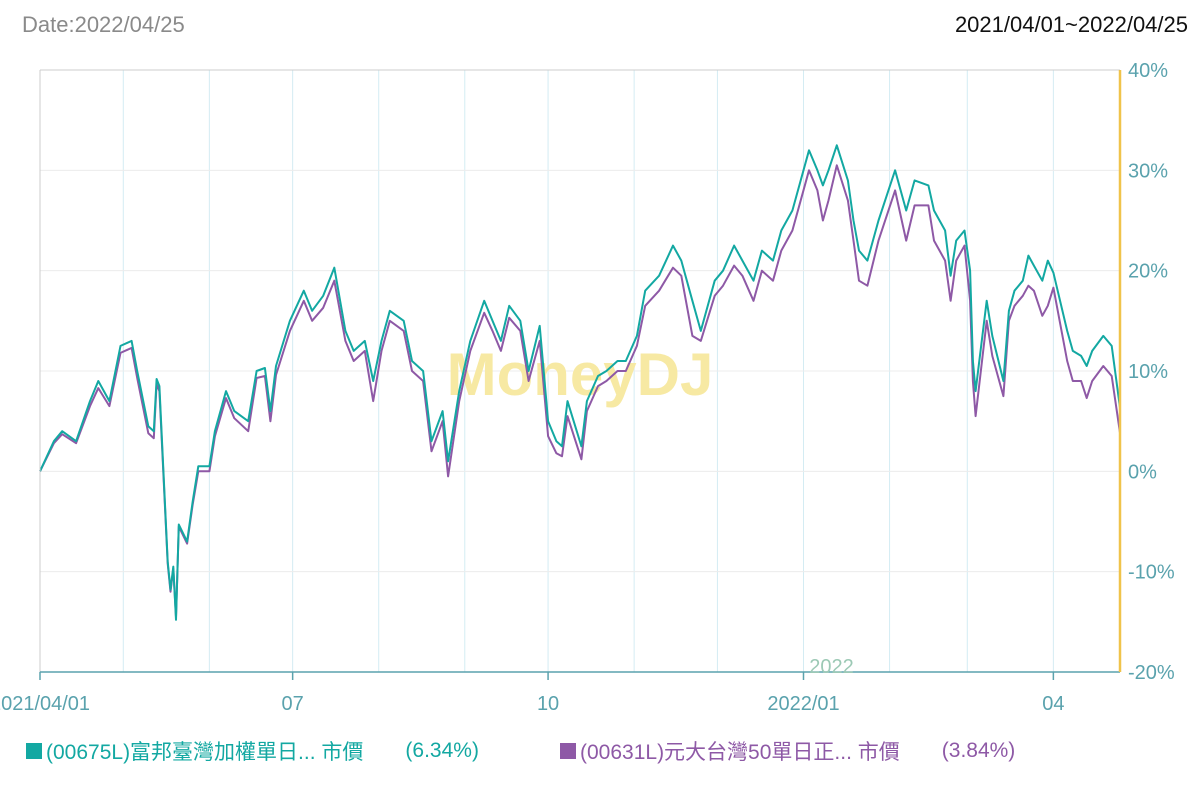  What do you see at coordinates (978, 750) in the screenshot?
I see `legend-series-2-return: (3.84%)` at bounding box center [978, 750].